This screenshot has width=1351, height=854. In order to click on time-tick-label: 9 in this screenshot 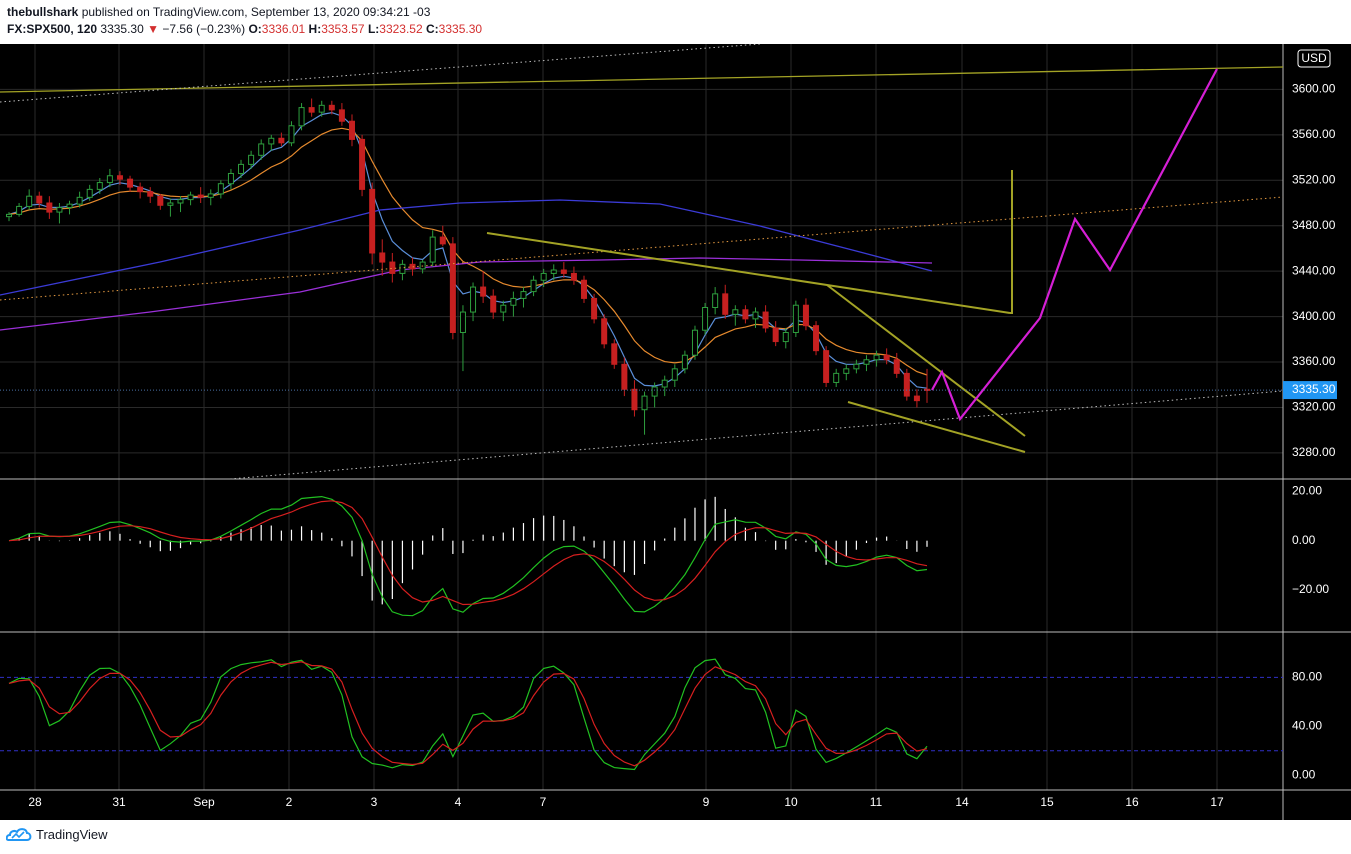, I will do `click(706, 802)`.